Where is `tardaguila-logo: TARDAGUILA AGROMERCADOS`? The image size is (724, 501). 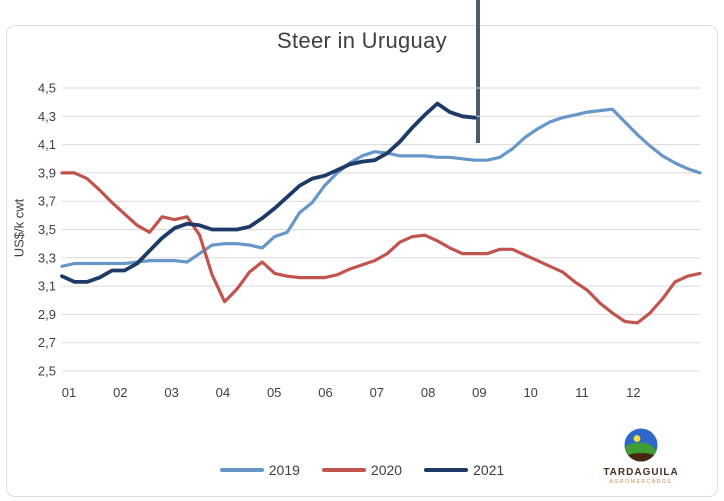 tardaguila-logo: TARDAGUILA AGROMERCADOS is located at coordinates (641, 455).